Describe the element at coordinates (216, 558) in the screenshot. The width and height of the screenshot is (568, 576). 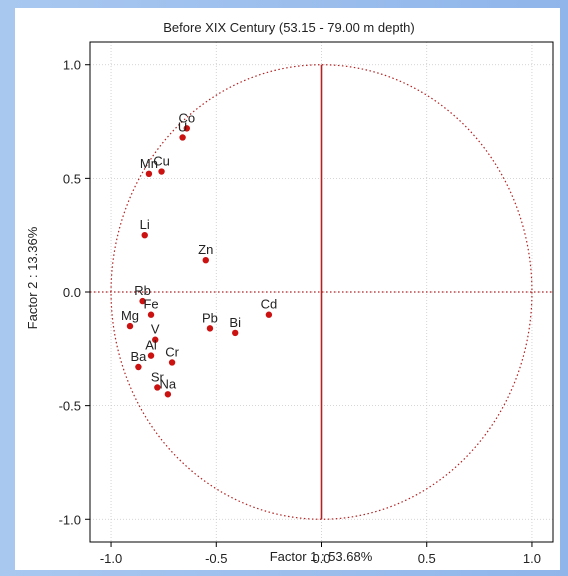
I see `x-tick-label: -0.5` at that location.